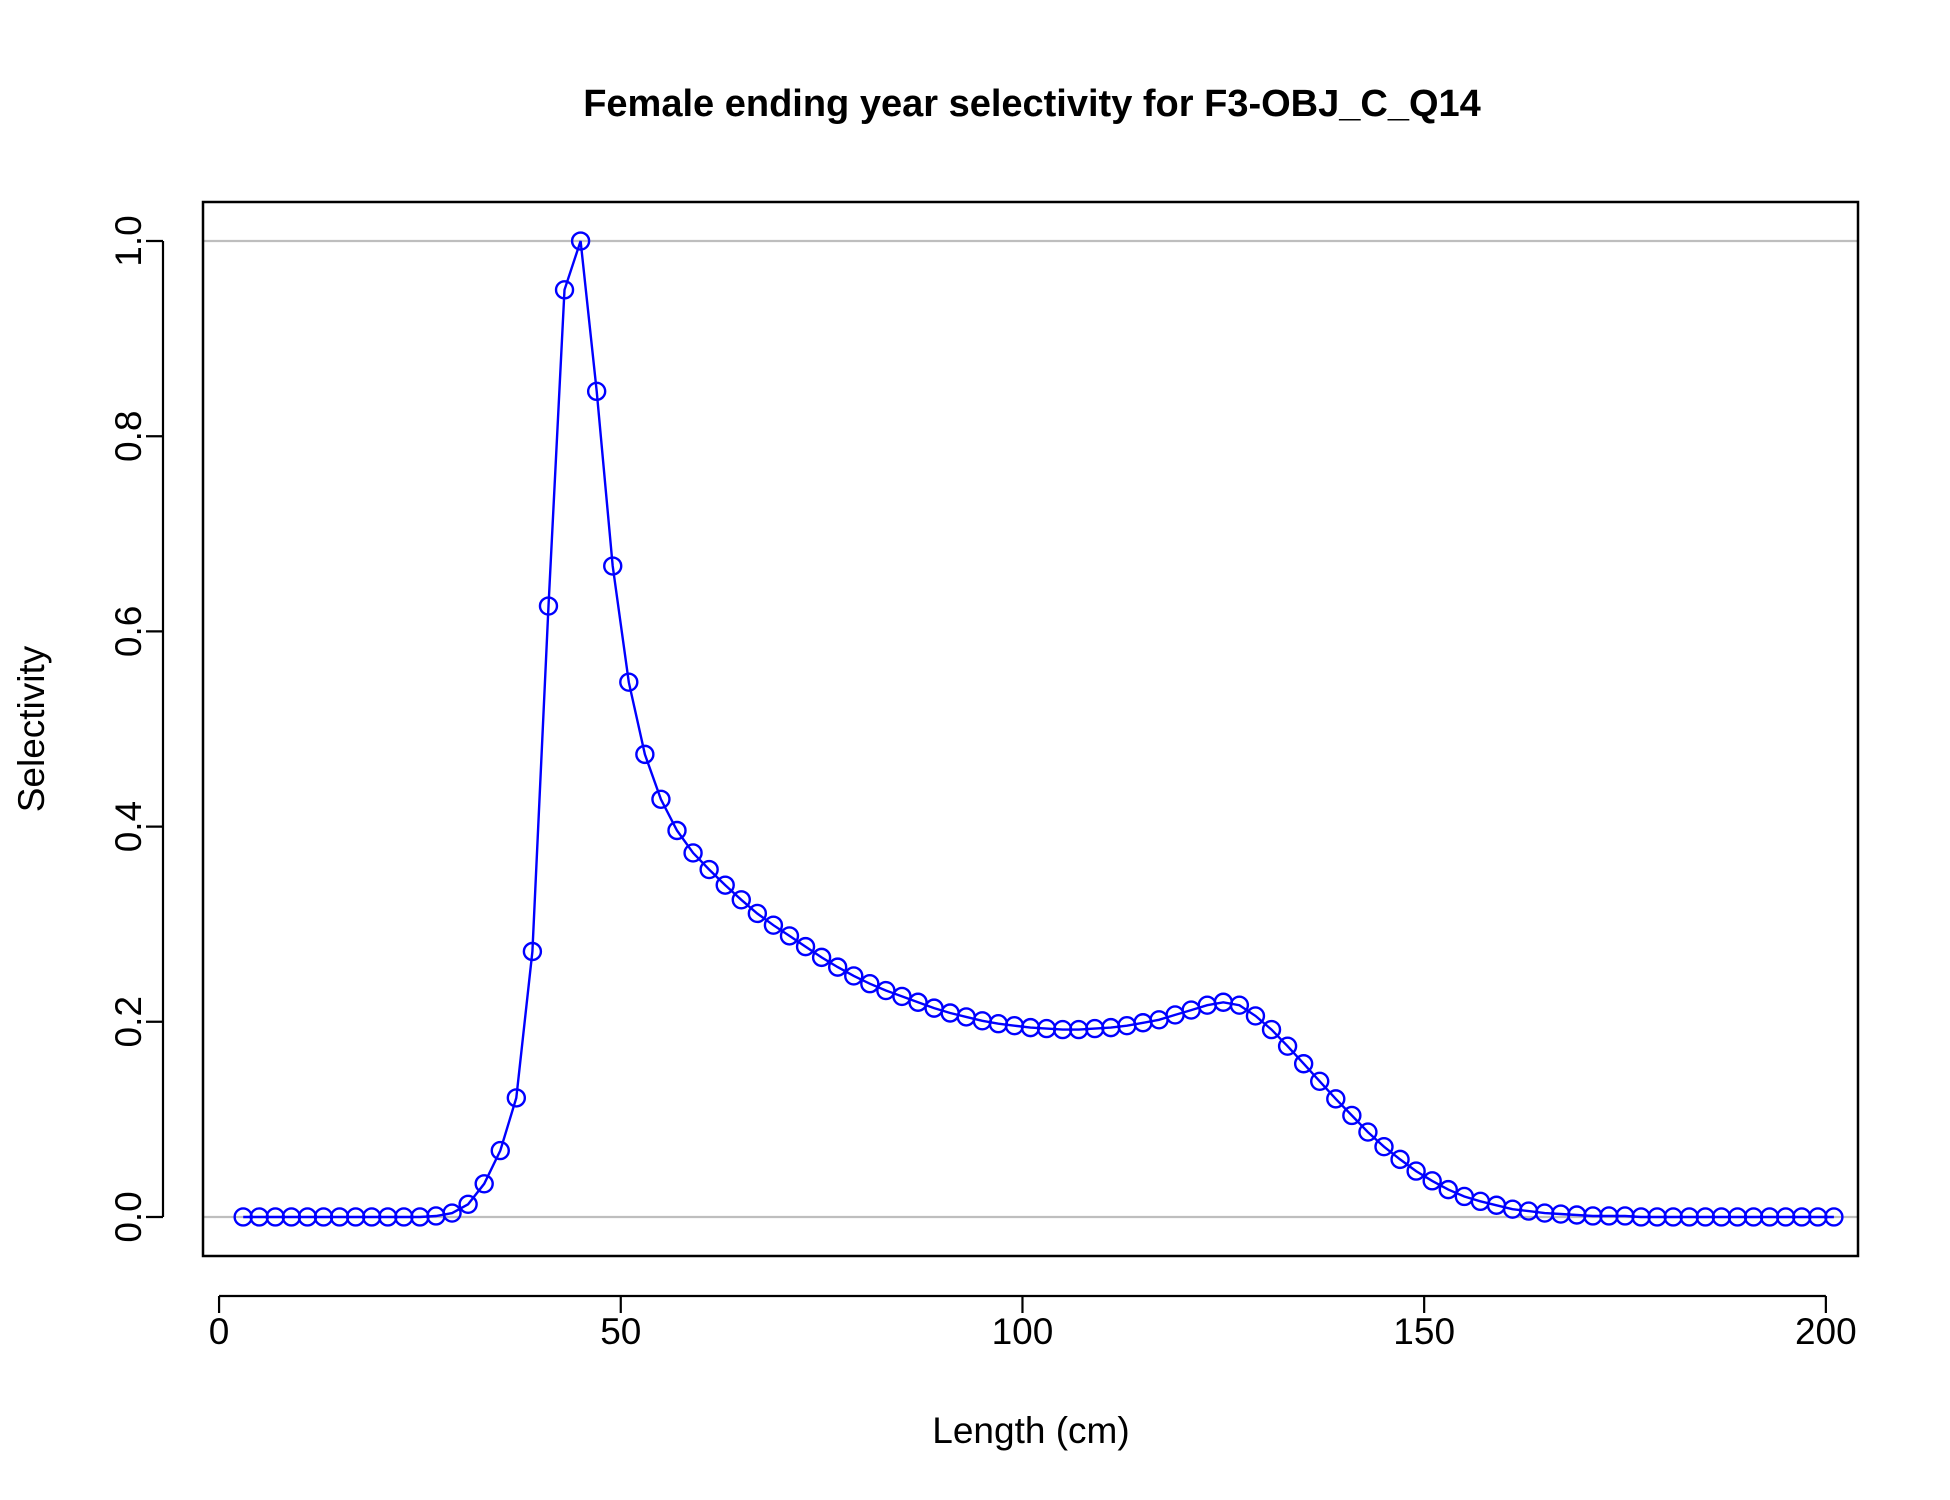  I want to click on y-tick-label: 0.6, so click(128, 631).